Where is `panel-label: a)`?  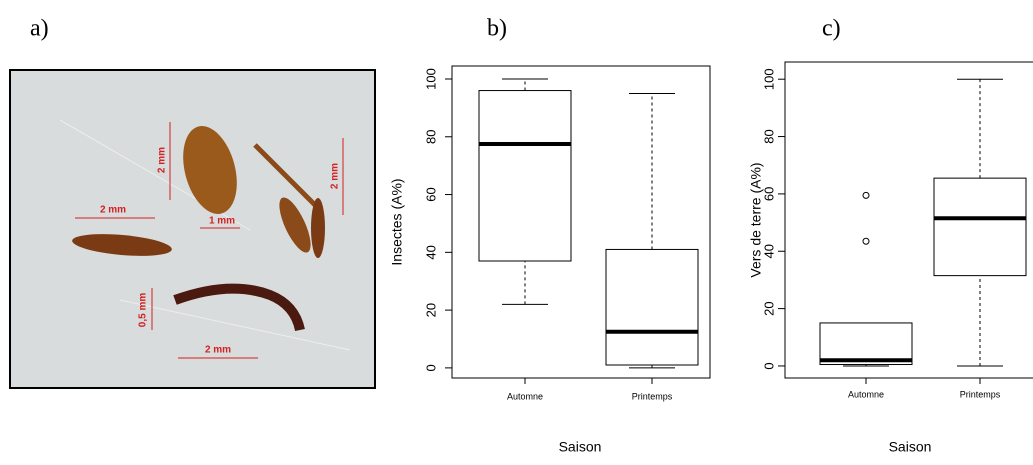
panel-label: a) is located at coordinates (39, 29).